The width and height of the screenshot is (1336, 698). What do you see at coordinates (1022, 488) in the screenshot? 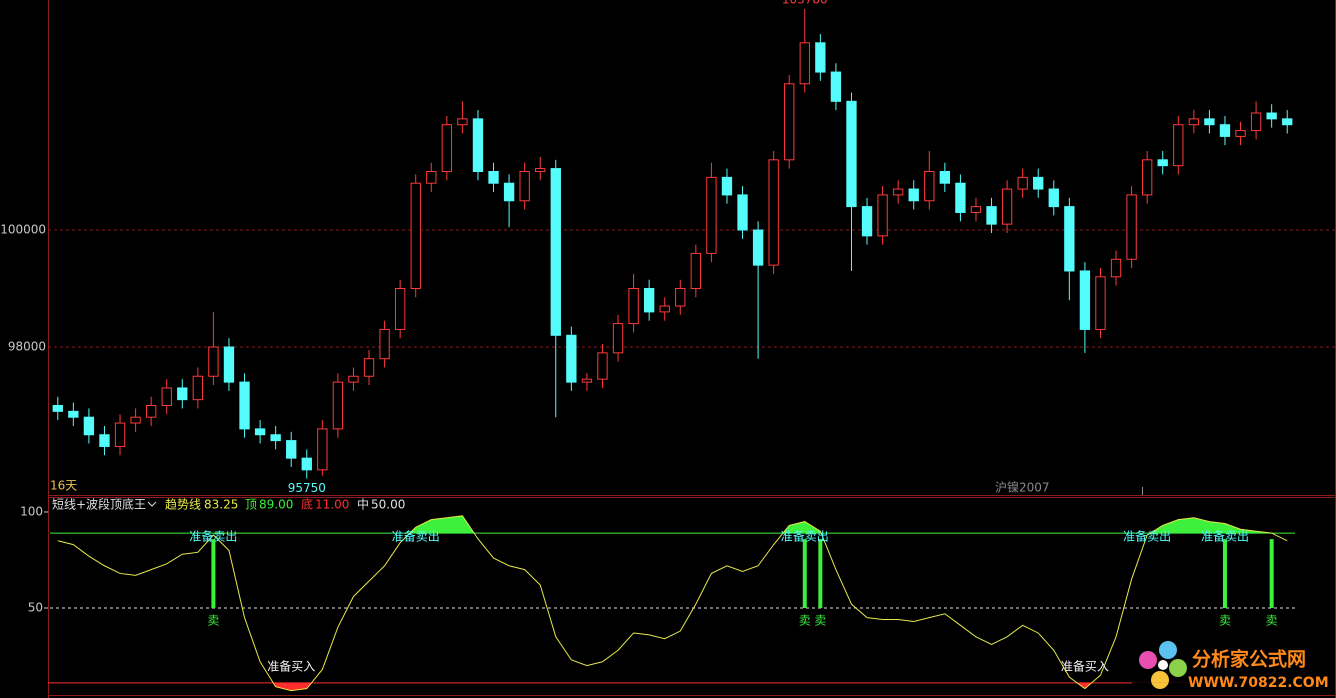
I see `symbol-label: 沪镍2007` at bounding box center [1022, 488].